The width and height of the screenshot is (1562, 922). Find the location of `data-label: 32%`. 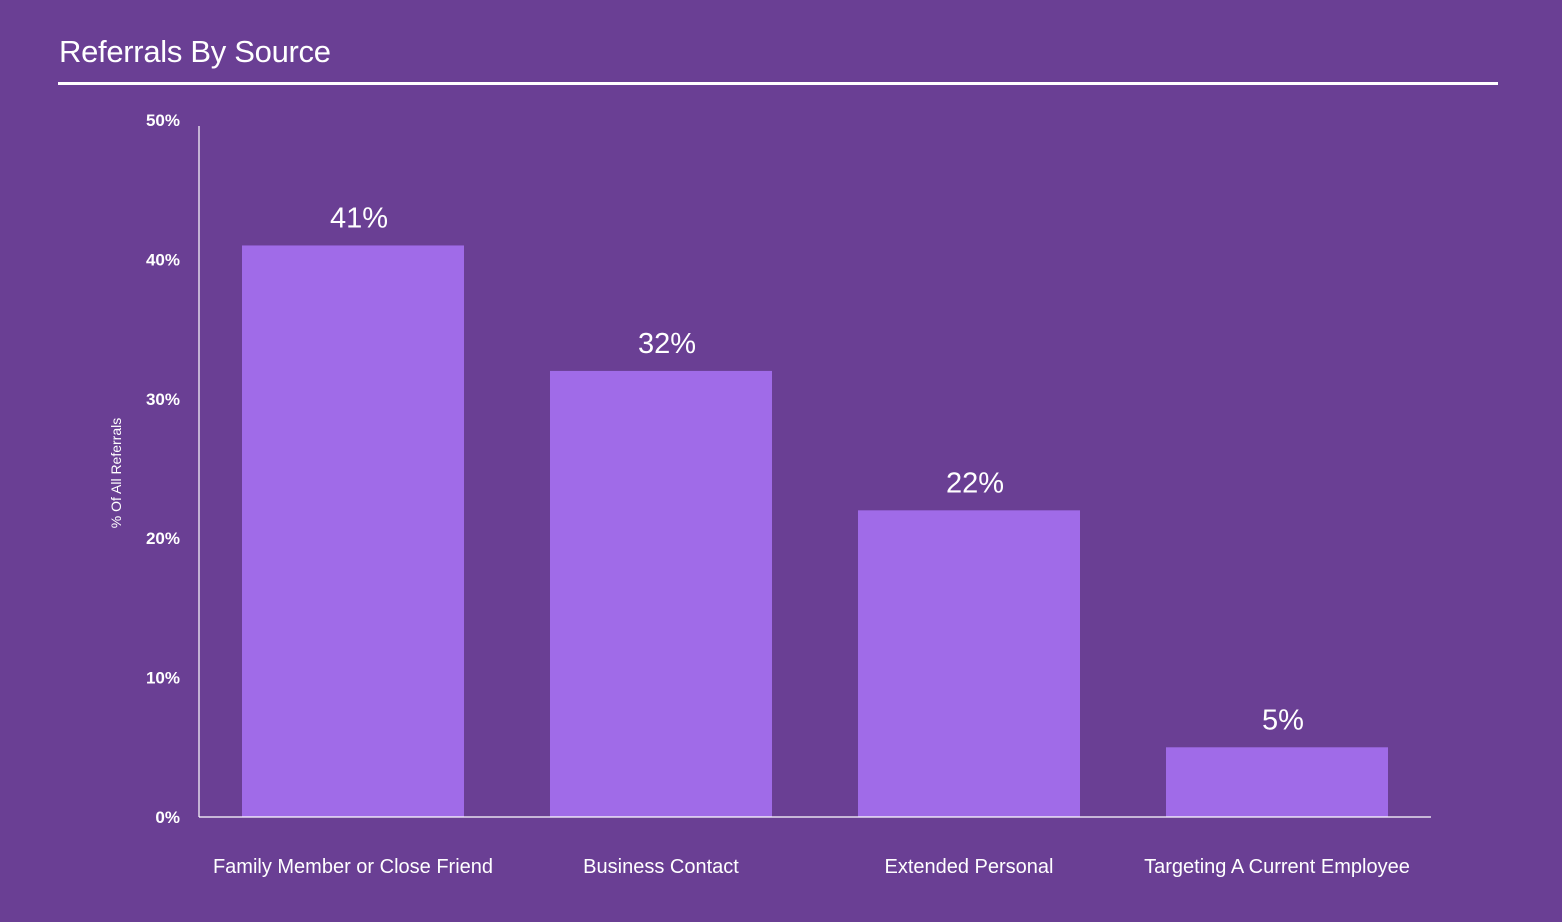

data-label: 32% is located at coordinates (667, 344).